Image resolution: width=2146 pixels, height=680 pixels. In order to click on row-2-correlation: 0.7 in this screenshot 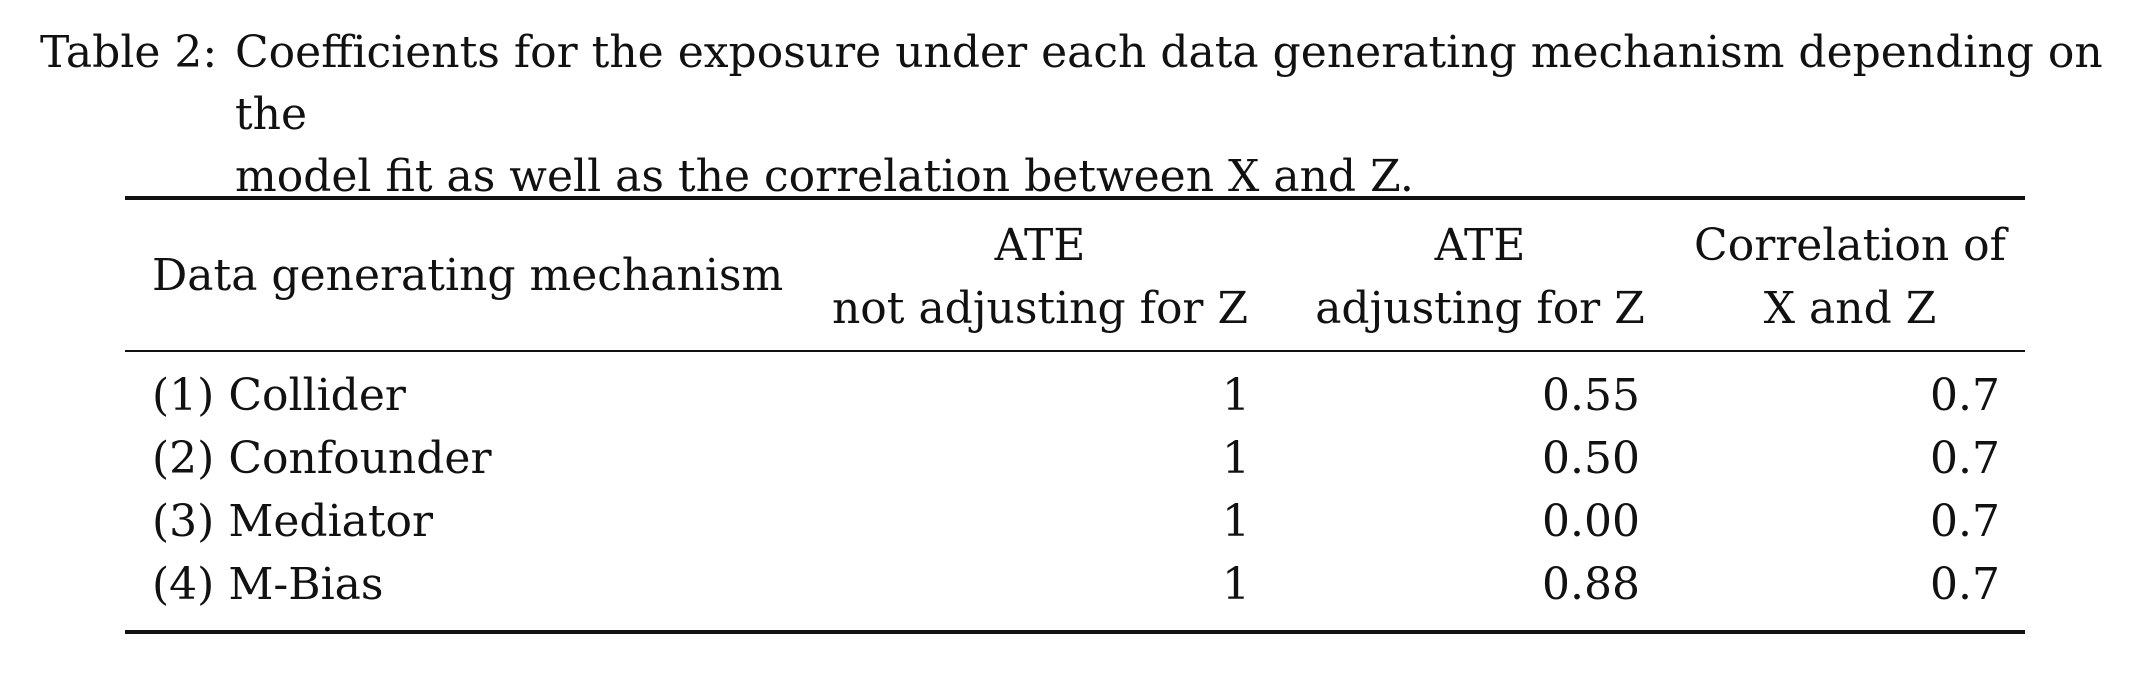, I will do `click(1965, 458)`.